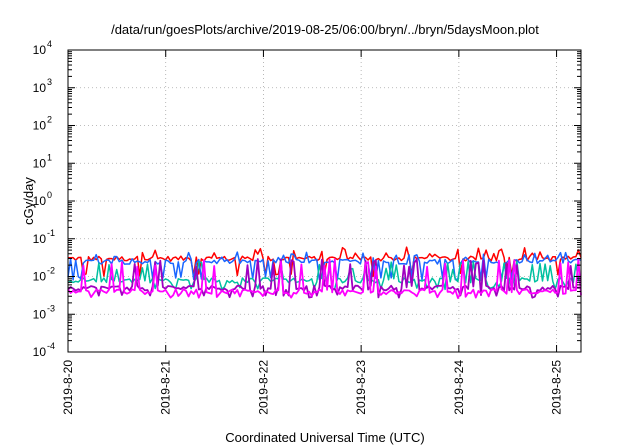 This screenshot has height=448, width=640. I want to click on series-line, so click(324, 278).